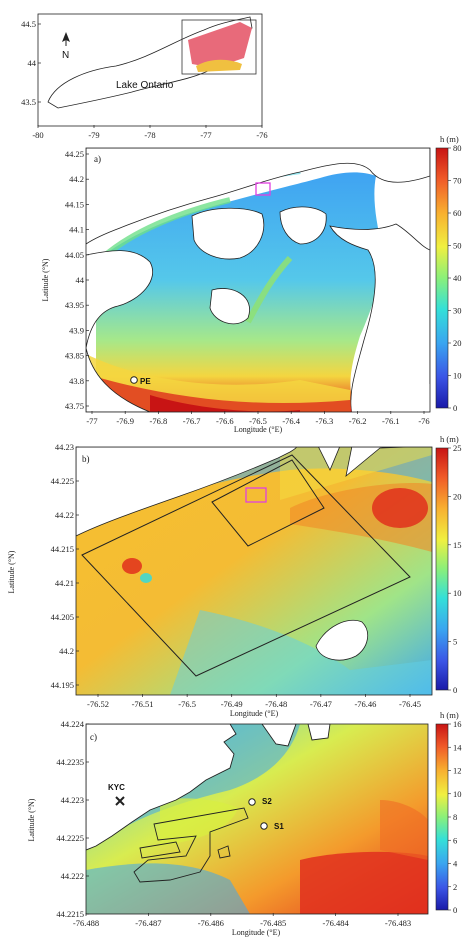 Image resolution: width=474 pixels, height=941 pixels. I want to click on panel-a-y-tick-label: 43.95, so click(74, 305).